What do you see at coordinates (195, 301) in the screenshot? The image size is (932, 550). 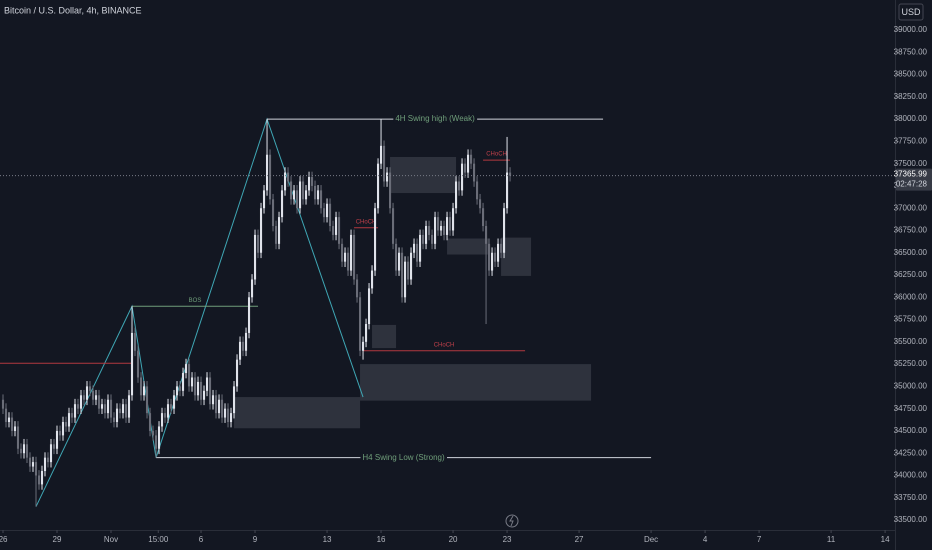 I see `level-label: BOS` at bounding box center [195, 301].